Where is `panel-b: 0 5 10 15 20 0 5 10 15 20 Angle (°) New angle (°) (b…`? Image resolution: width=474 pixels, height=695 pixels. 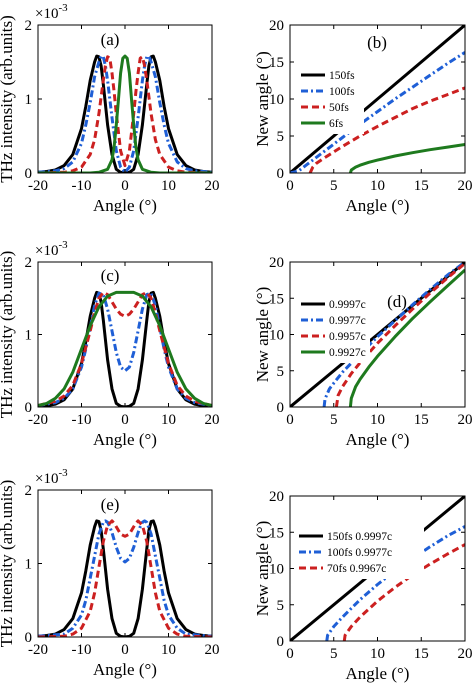
panel-b: 0 5 10 15 20 0 5 10 15 20 Angle (°) New angle (°) (b… is located at coordinates (363, 116).